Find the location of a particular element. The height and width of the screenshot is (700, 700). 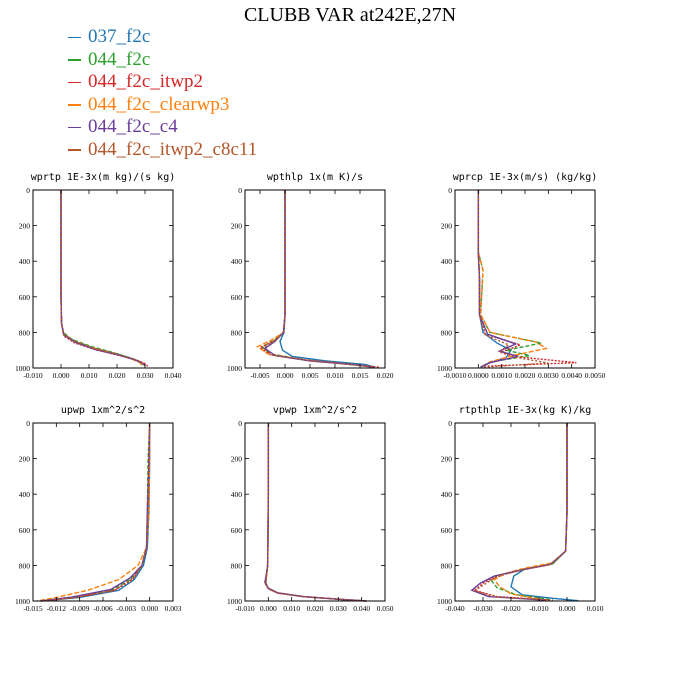

legend-entry: 037_f2c is located at coordinates (162, 37).